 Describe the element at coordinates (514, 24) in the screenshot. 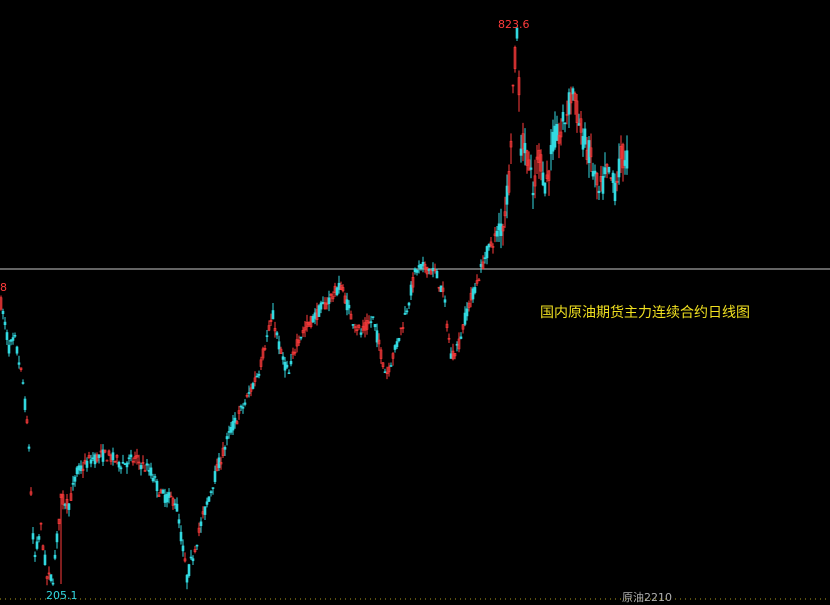

I see `max-price-label: 823.6` at that location.